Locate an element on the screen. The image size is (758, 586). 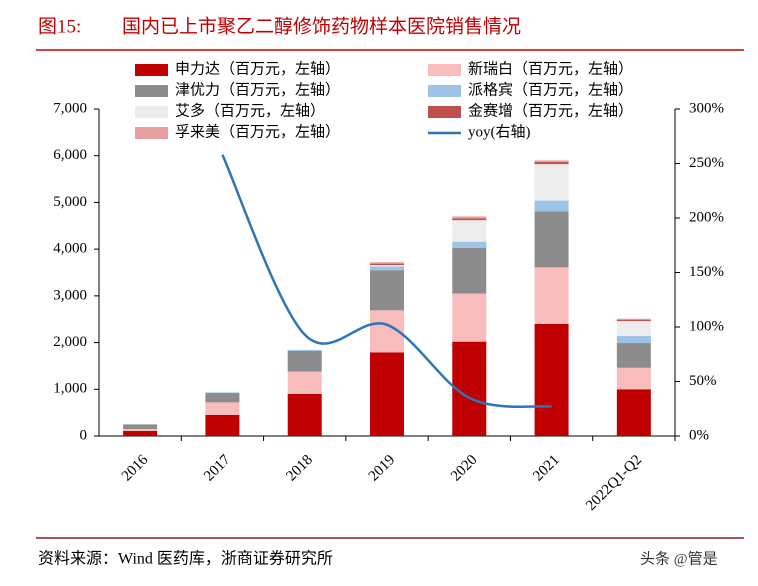
y-tick-label: 3,000 is located at coordinates (70, 295).